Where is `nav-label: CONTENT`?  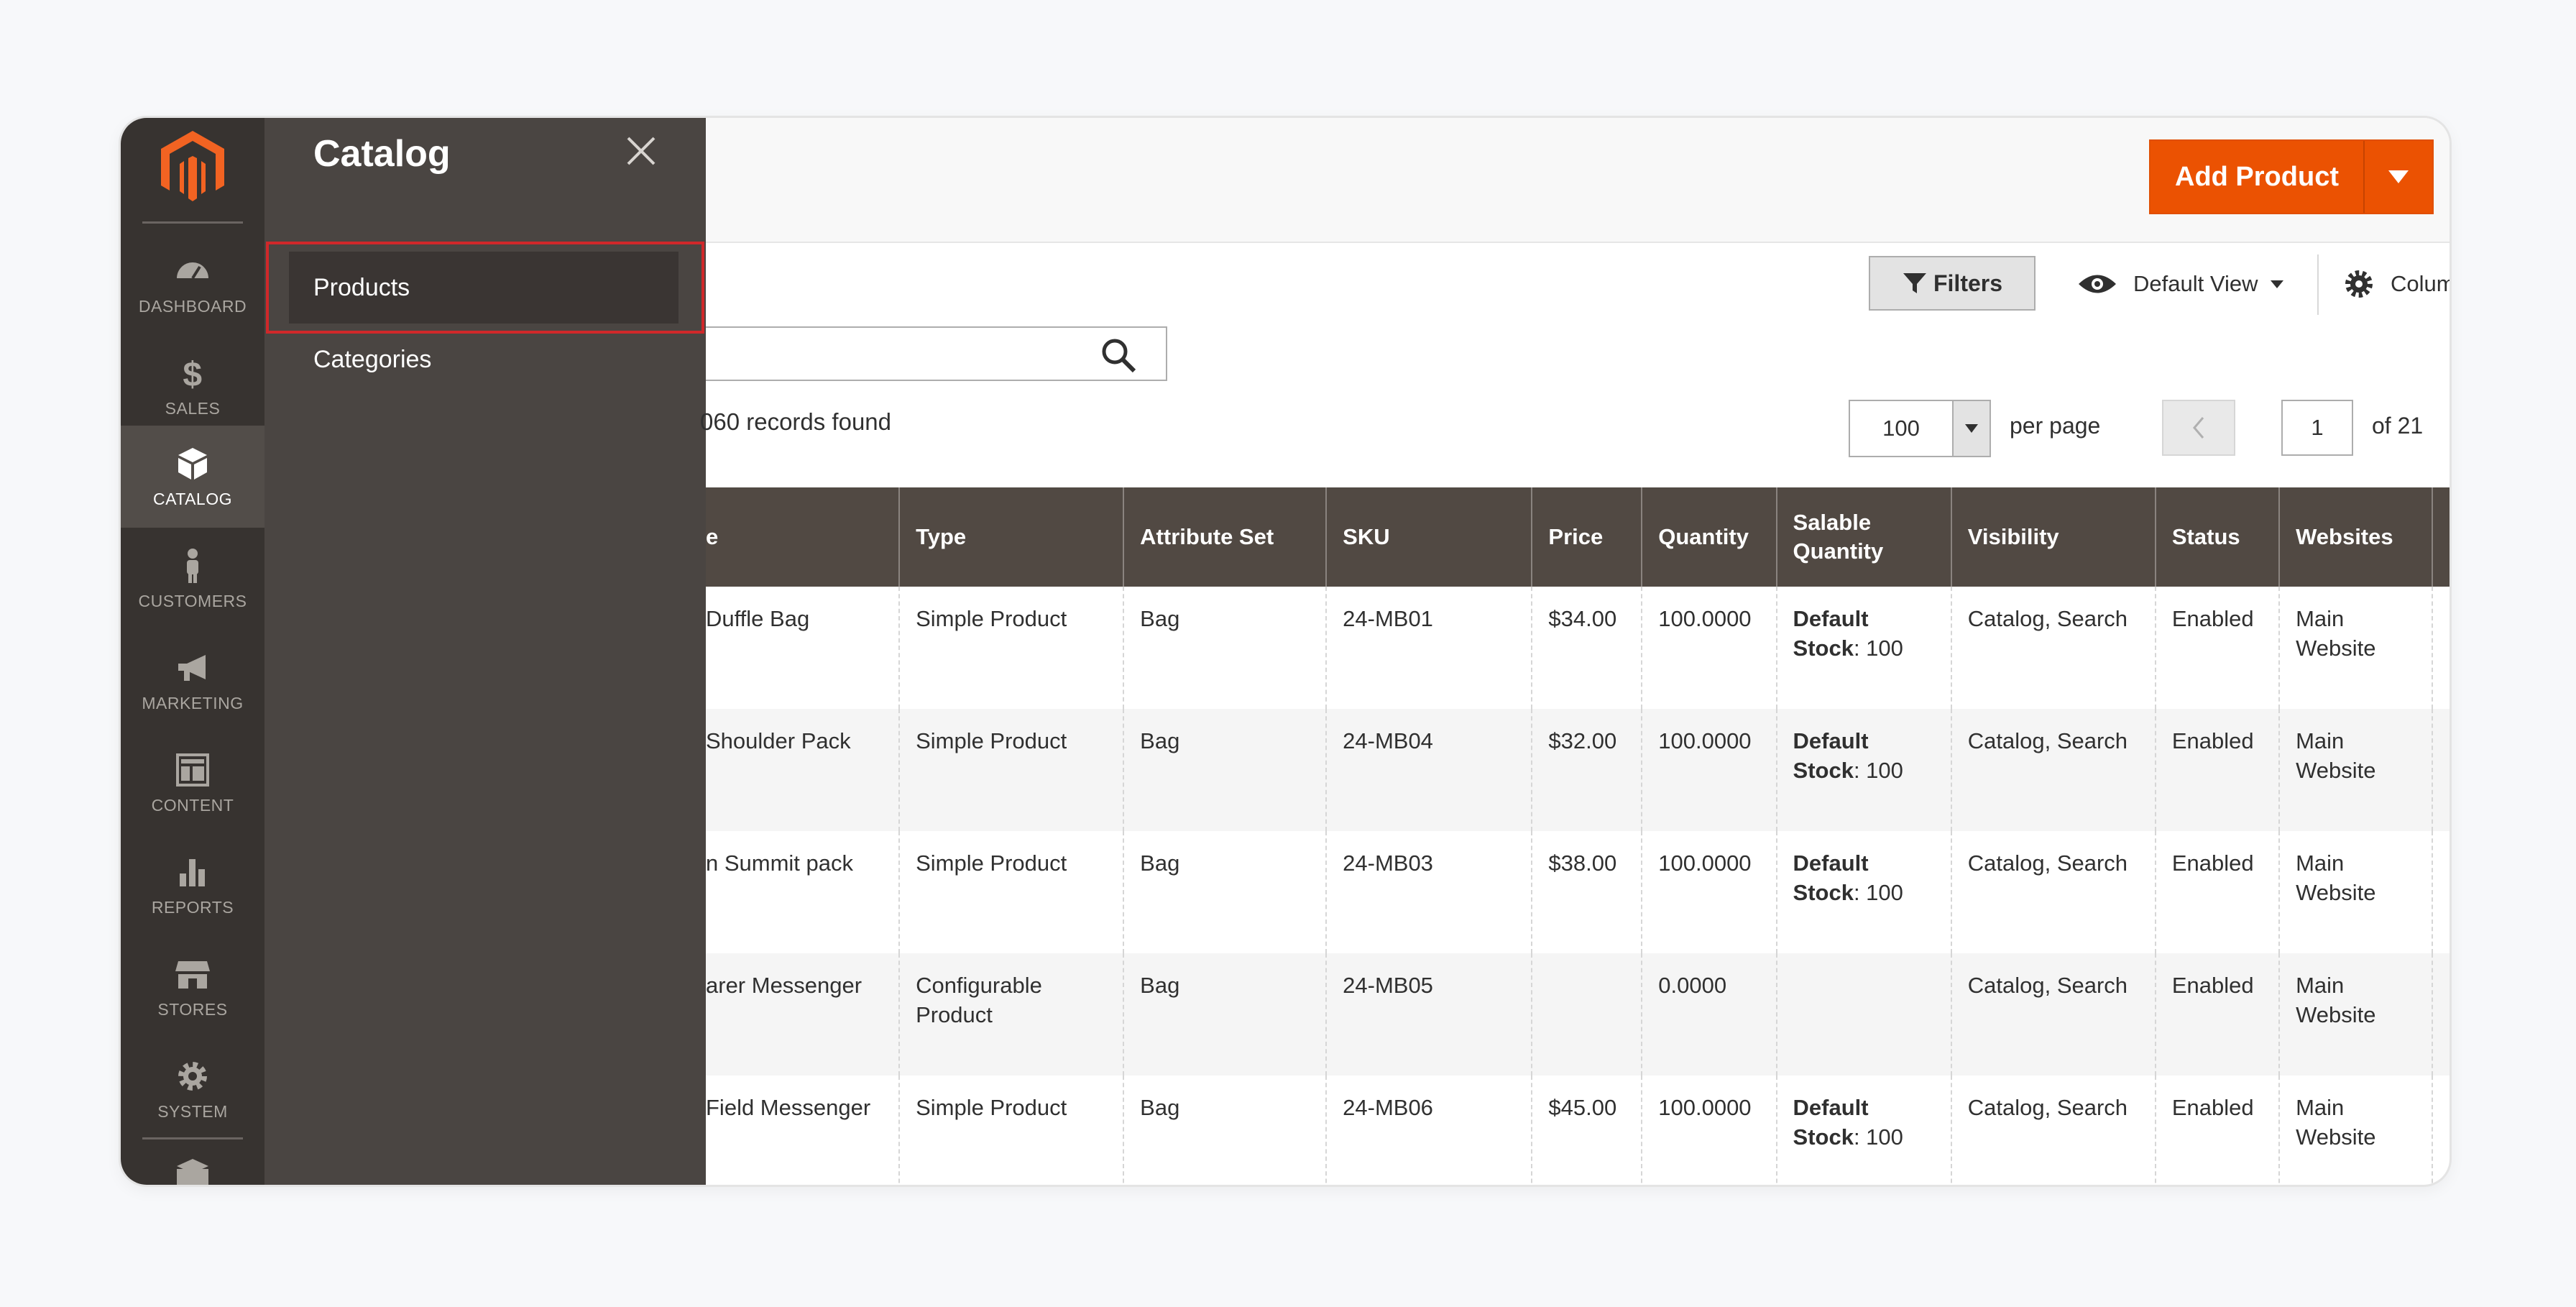
nav-label: CONTENT is located at coordinates (192, 805).